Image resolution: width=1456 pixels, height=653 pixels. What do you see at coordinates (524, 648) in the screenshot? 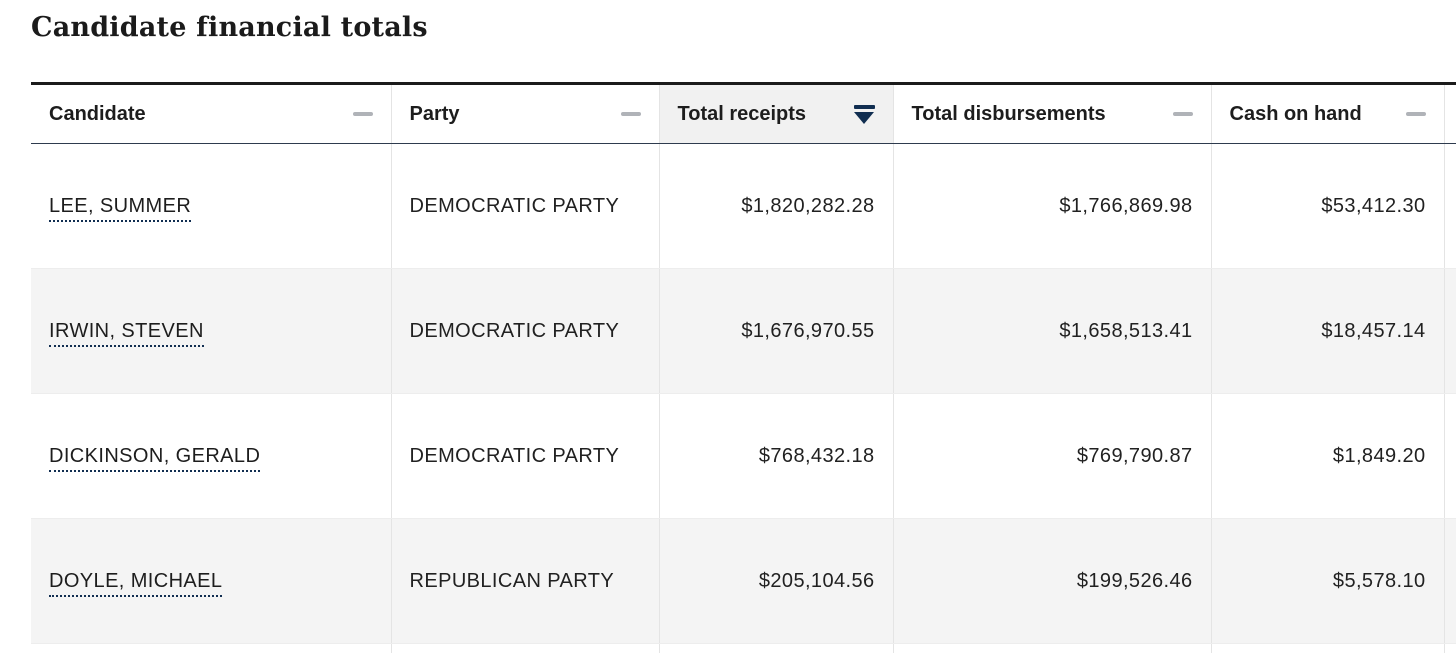
I see `party-cell` at bounding box center [524, 648].